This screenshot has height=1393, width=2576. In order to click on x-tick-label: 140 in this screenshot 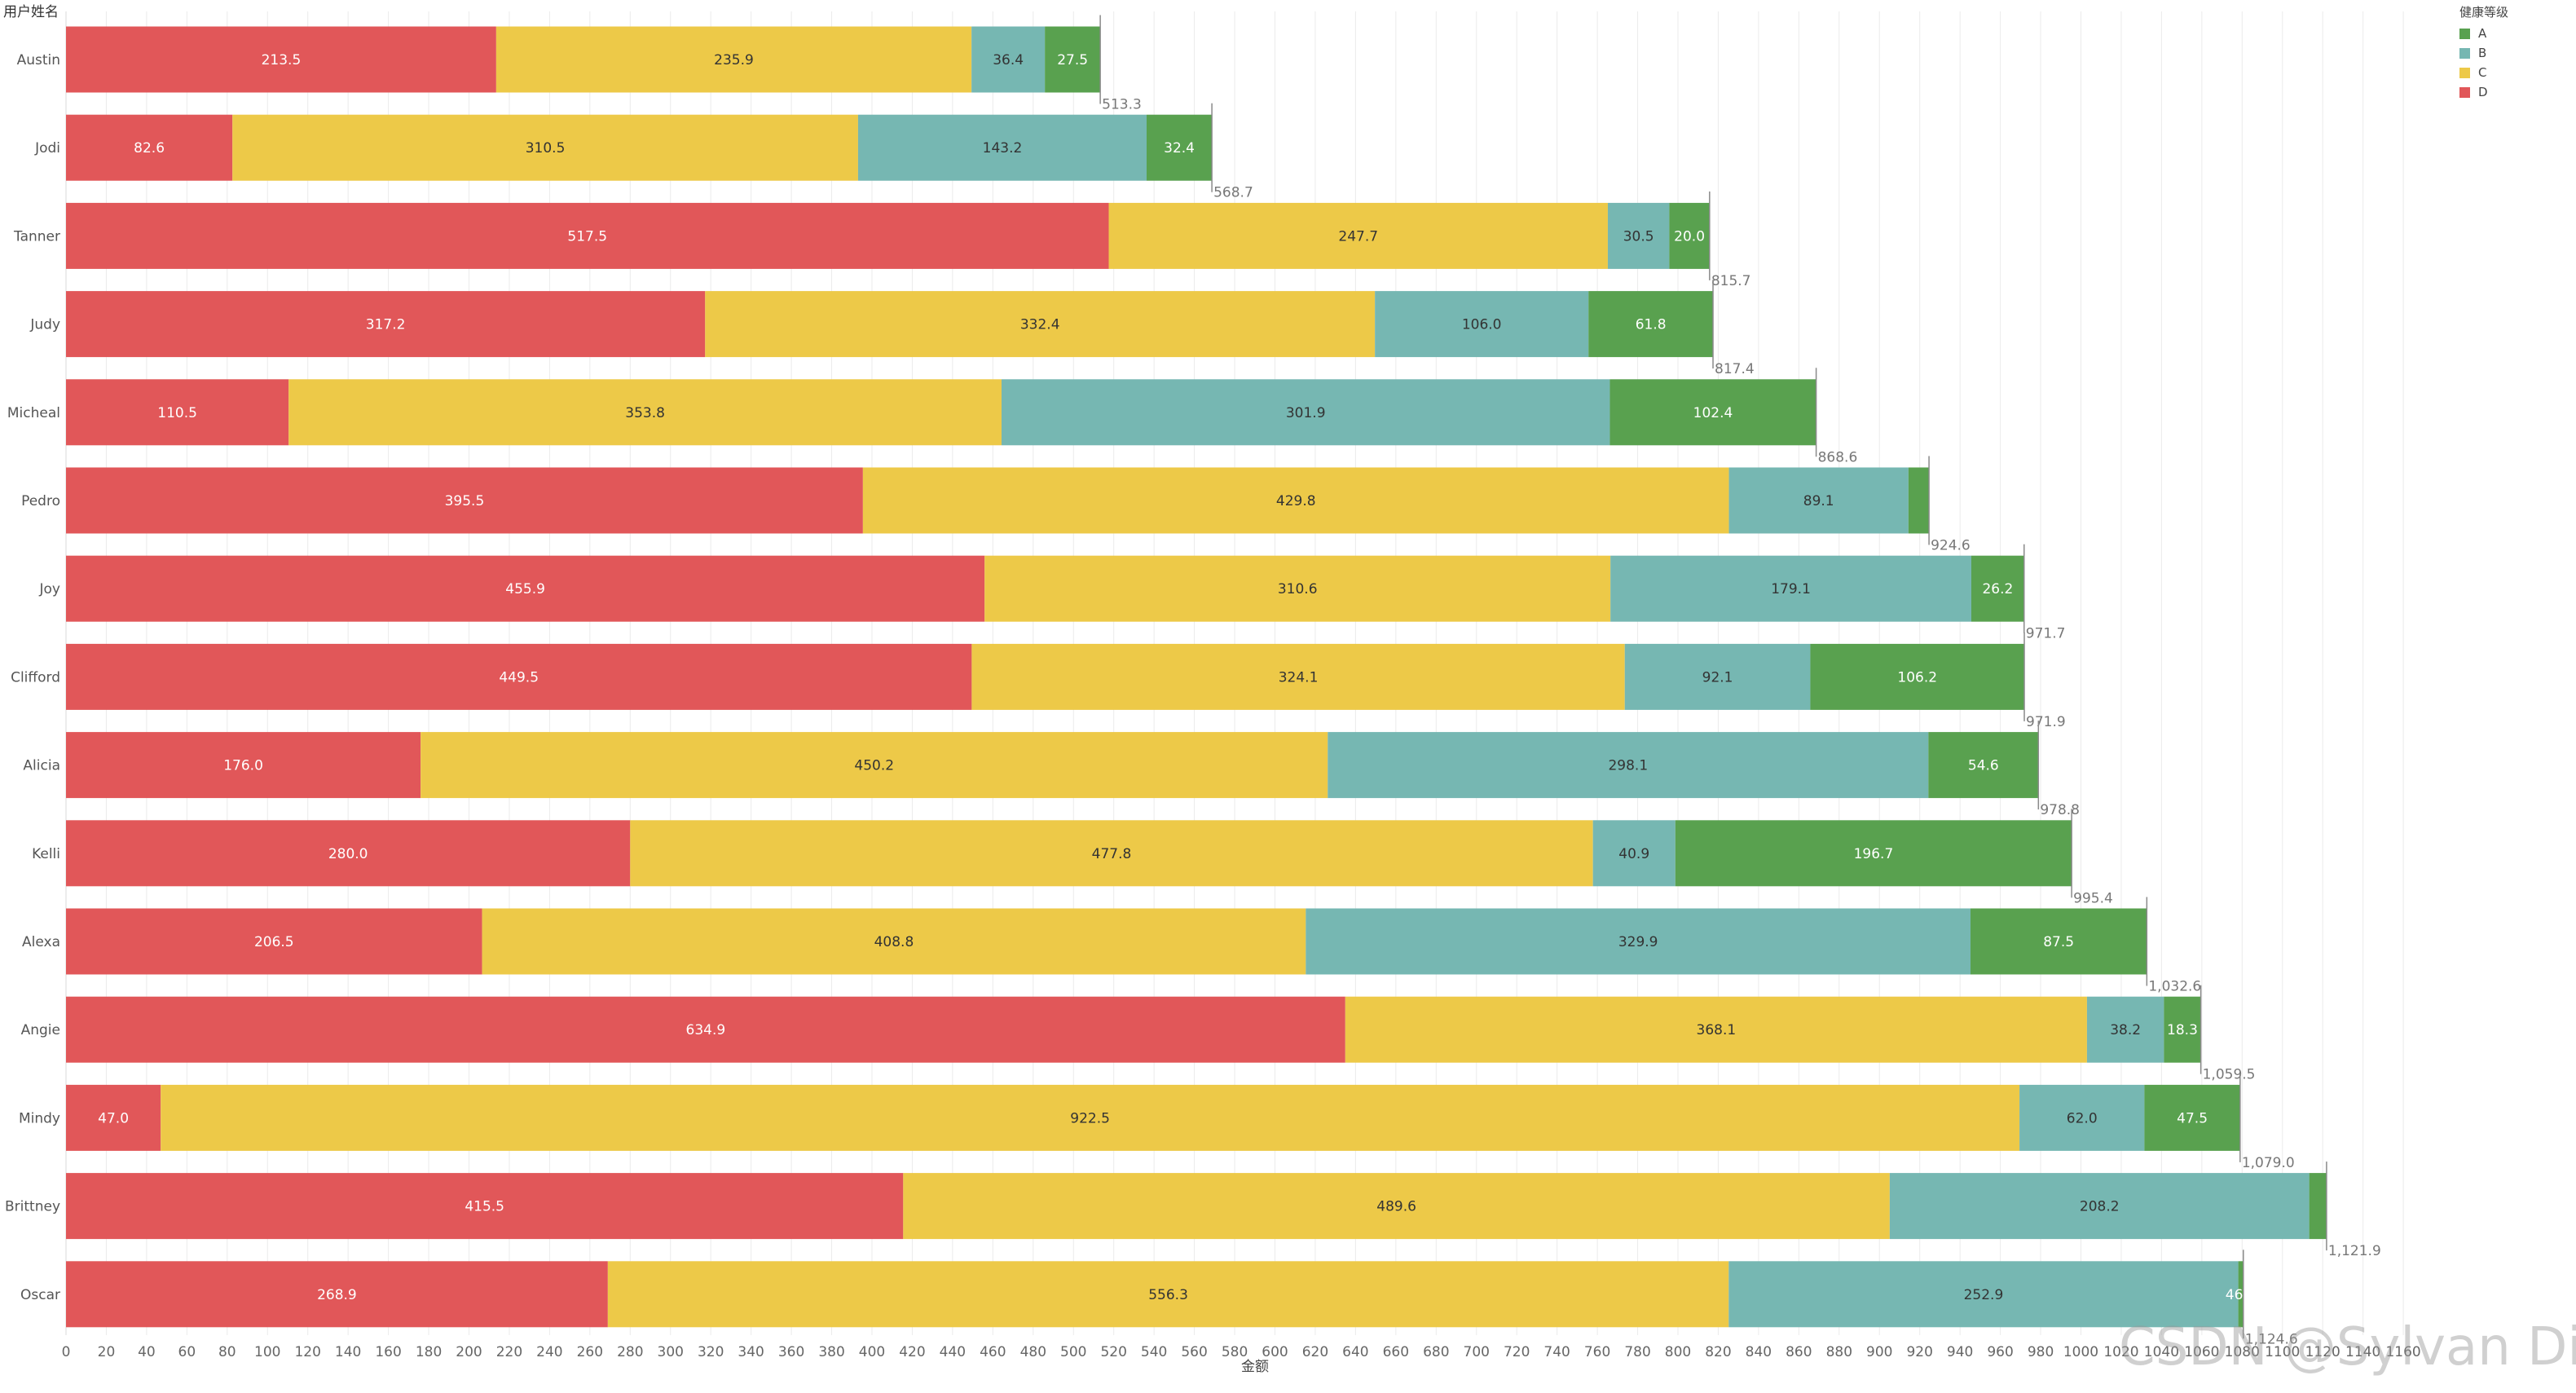, I will do `click(348, 1352)`.